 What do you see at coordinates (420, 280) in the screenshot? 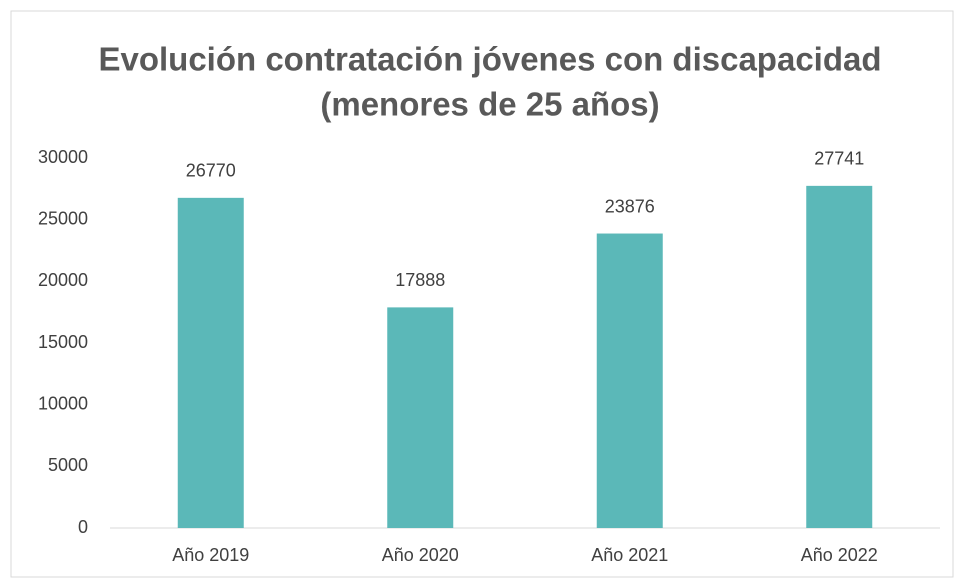
I see `data-label: 17888` at bounding box center [420, 280].